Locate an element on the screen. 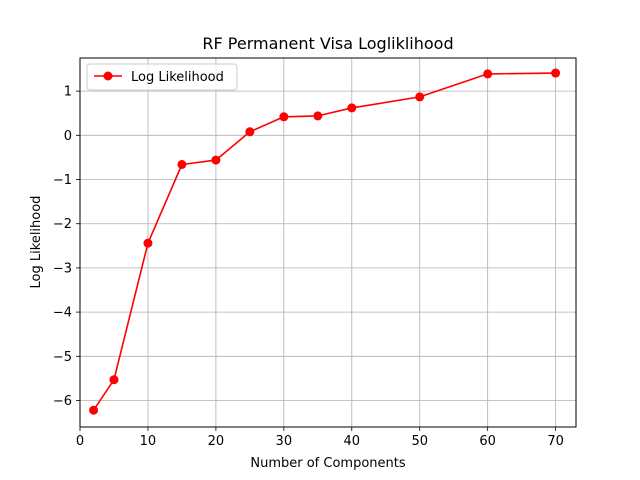 The height and width of the screenshot is (480, 640). x-tick-label: 60 is located at coordinates (487, 441).